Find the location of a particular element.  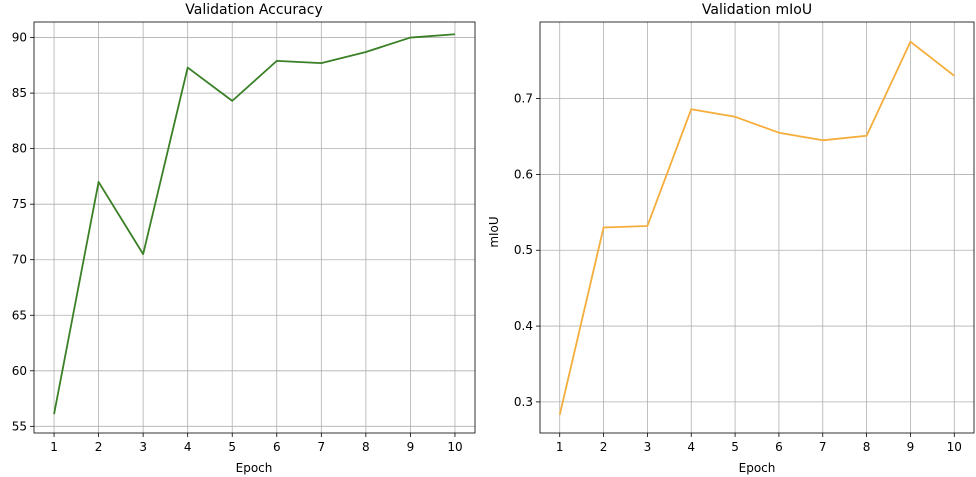

y-tick-label: 0.4 is located at coordinates (523, 326).